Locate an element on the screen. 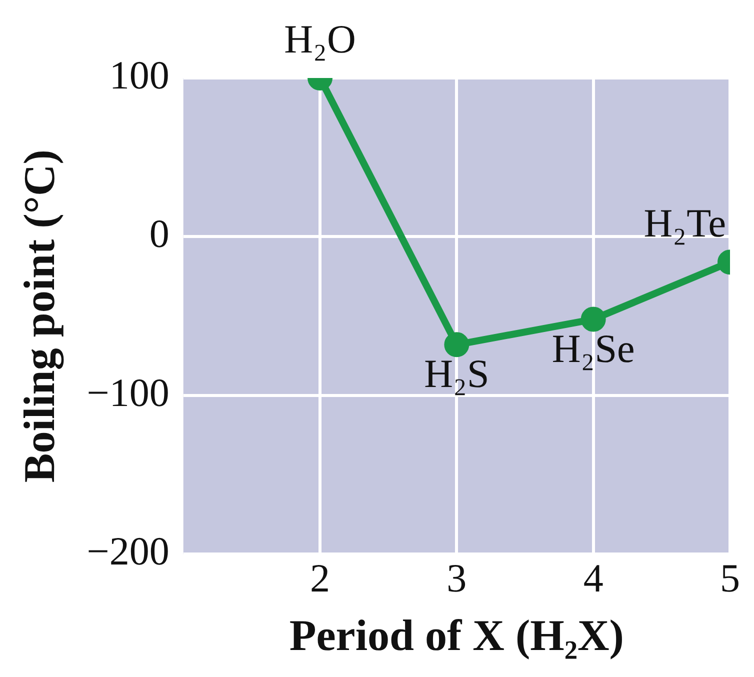 Image resolution: width=754 pixels, height=677 pixels. y-tick-label: 0 is located at coordinates (159, 233).